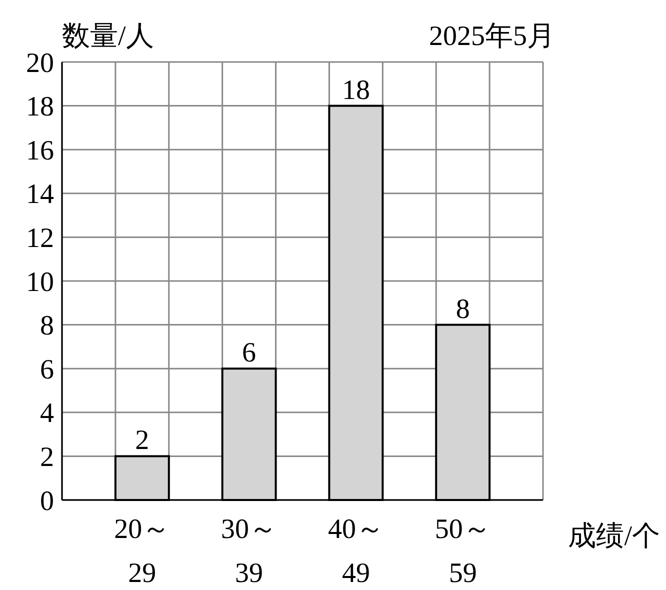  I want to click on y-tick-label: 10, so click(40, 282).